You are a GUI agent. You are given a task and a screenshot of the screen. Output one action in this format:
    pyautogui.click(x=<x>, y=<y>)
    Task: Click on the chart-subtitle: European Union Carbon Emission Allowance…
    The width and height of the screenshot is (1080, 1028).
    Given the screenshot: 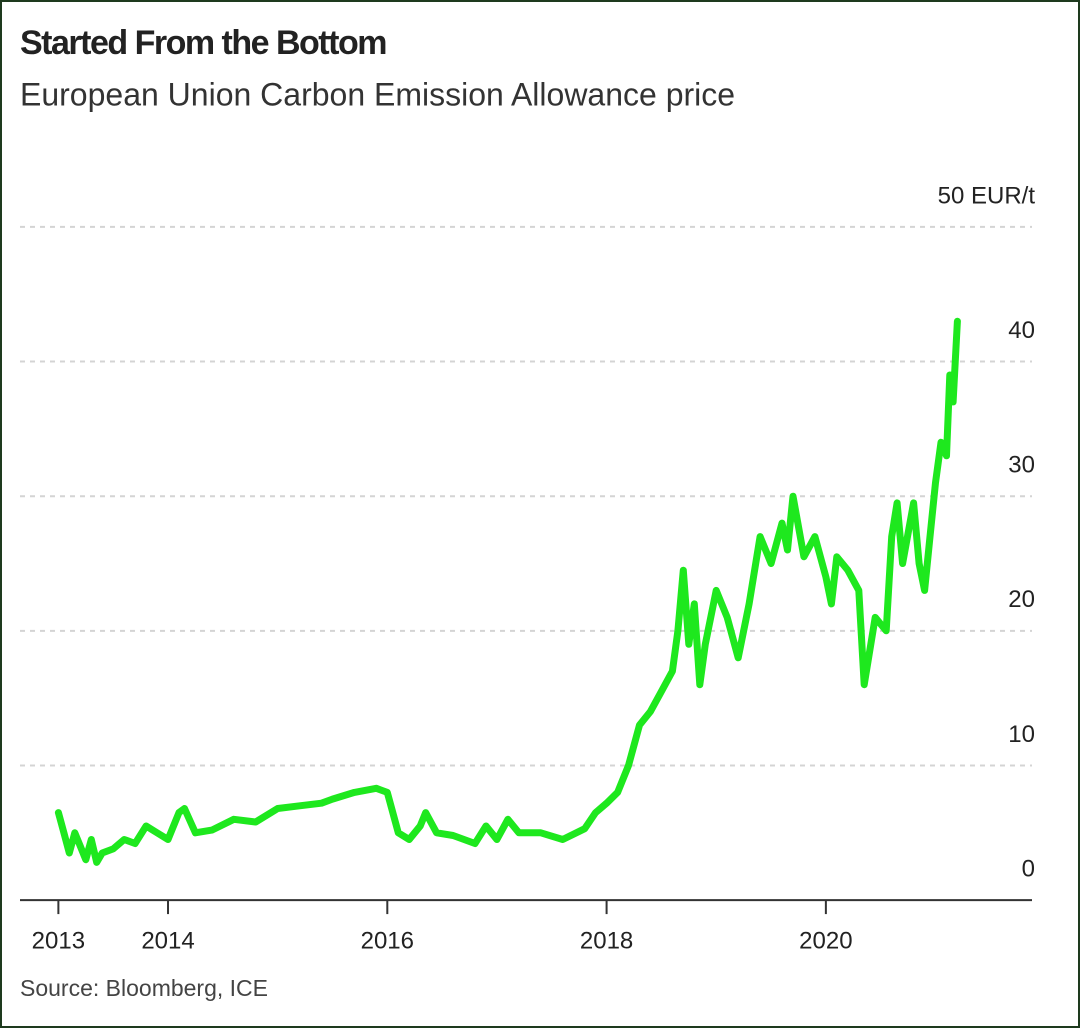 What is the action you would take?
    pyautogui.click(x=377, y=94)
    